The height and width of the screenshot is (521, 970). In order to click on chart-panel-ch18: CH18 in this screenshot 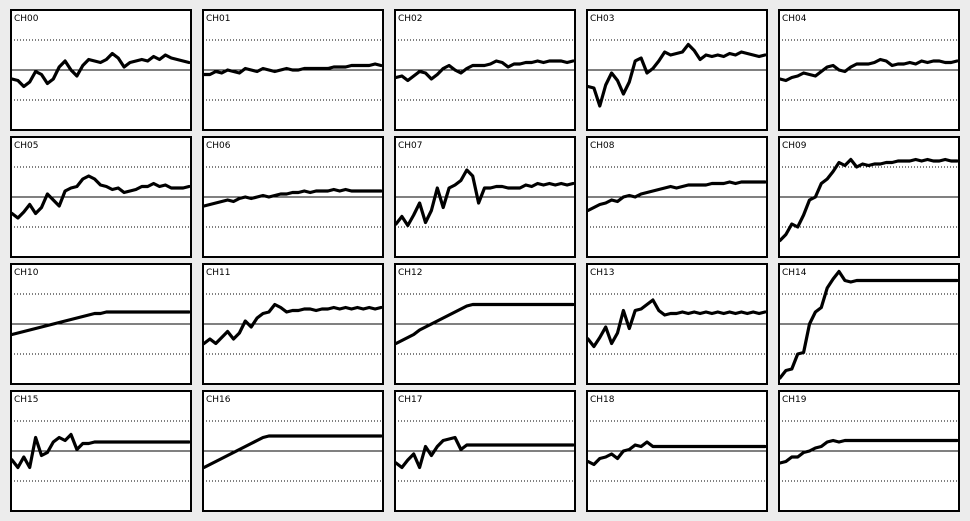, I will do `click(677, 451)`.